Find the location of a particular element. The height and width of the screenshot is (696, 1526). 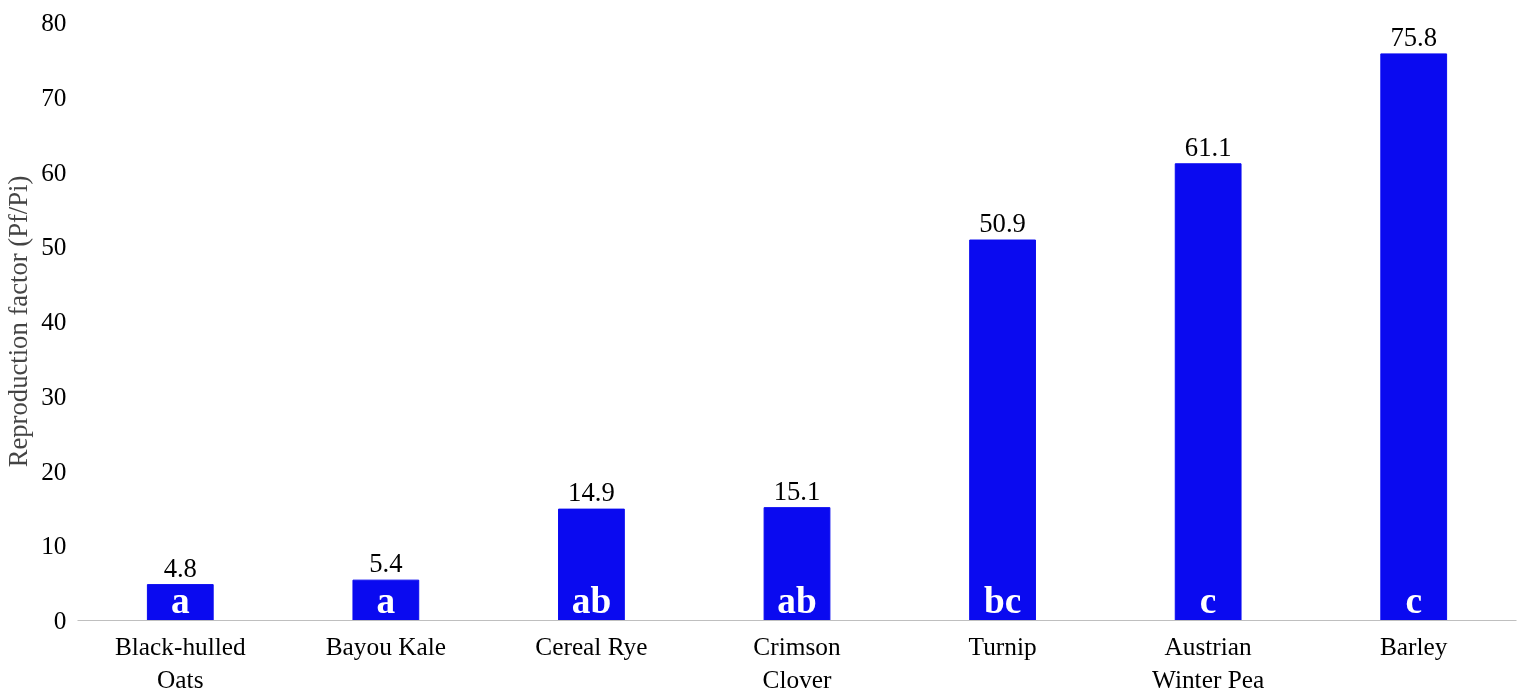

y-tick-label: 80 is located at coordinates (54, 22).